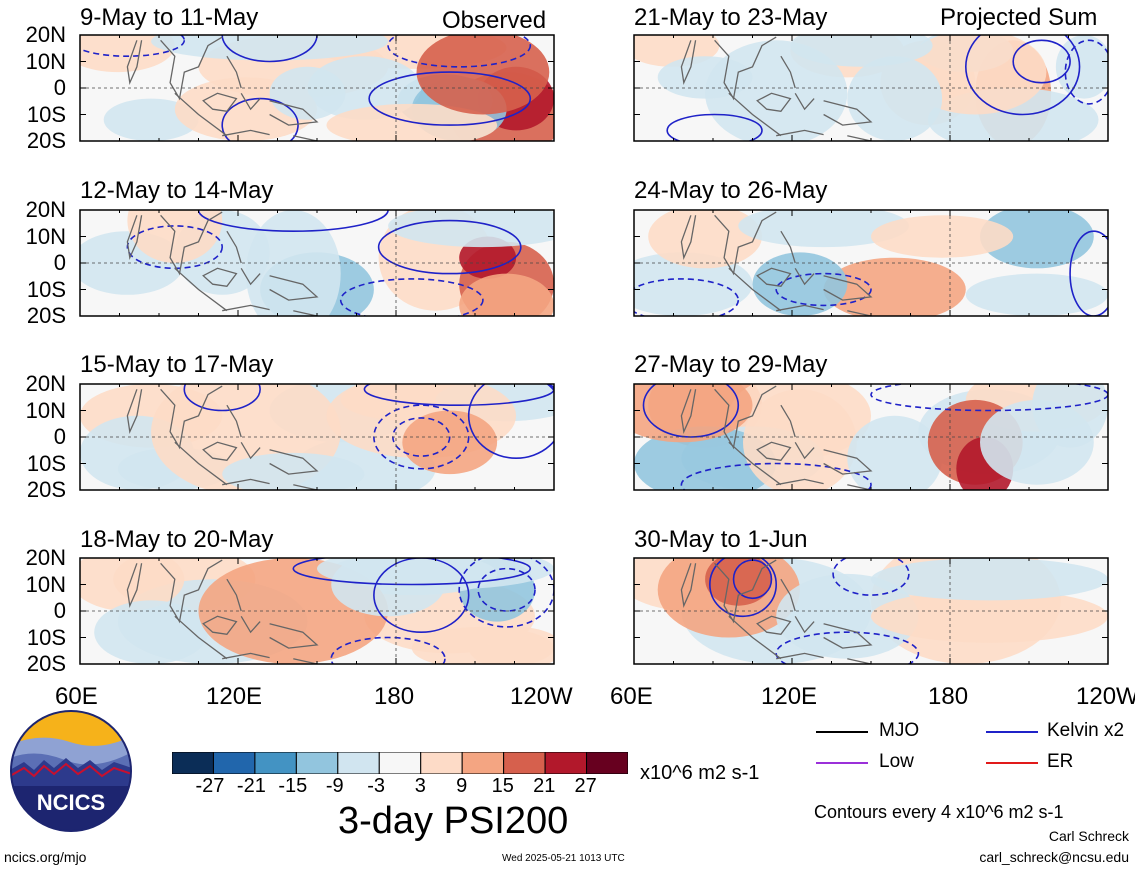 This screenshot has width=1135, height=872. What do you see at coordinates (453, 821) in the screenshot?
I see `figure-title: 3-day PSI200` at bounding box center [453, 821].